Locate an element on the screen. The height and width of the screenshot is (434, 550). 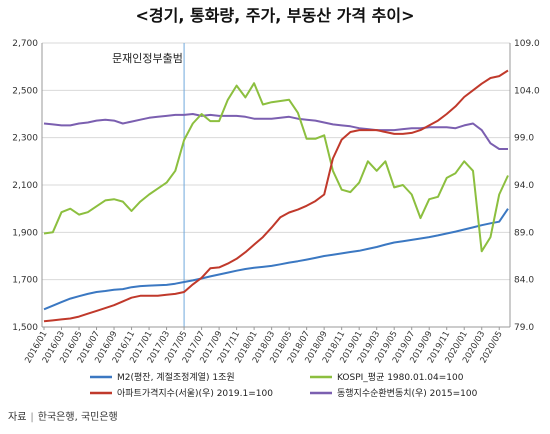
y-right-tick-label: 84.0 is located at coordinates (524, 281).